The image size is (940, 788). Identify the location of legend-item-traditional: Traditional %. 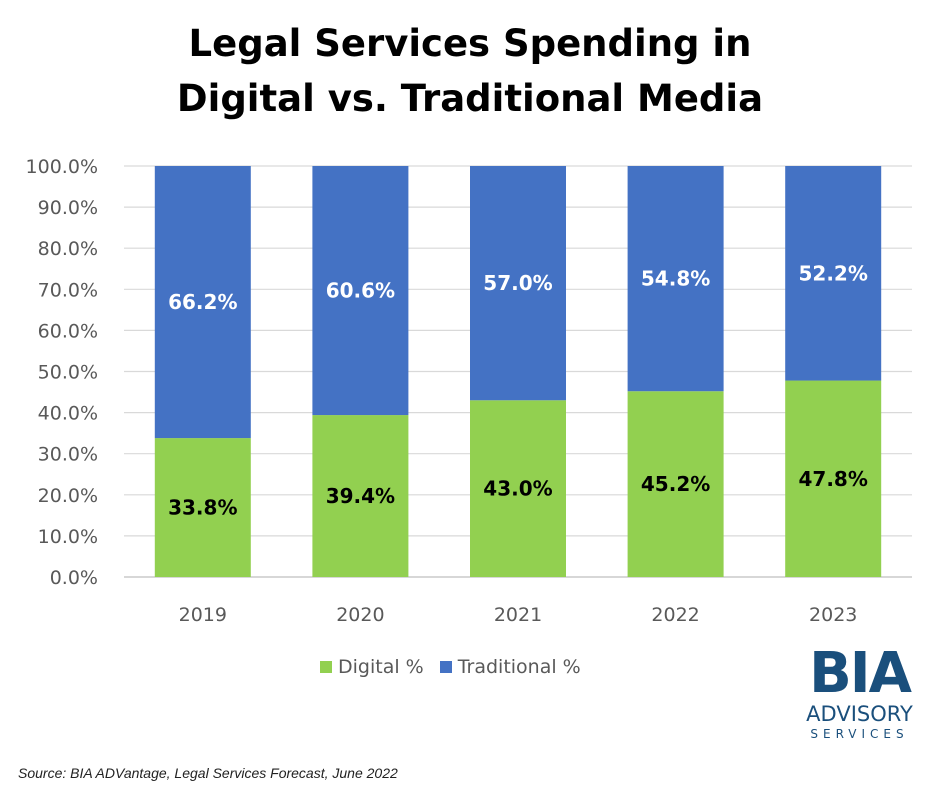
(510, 667).